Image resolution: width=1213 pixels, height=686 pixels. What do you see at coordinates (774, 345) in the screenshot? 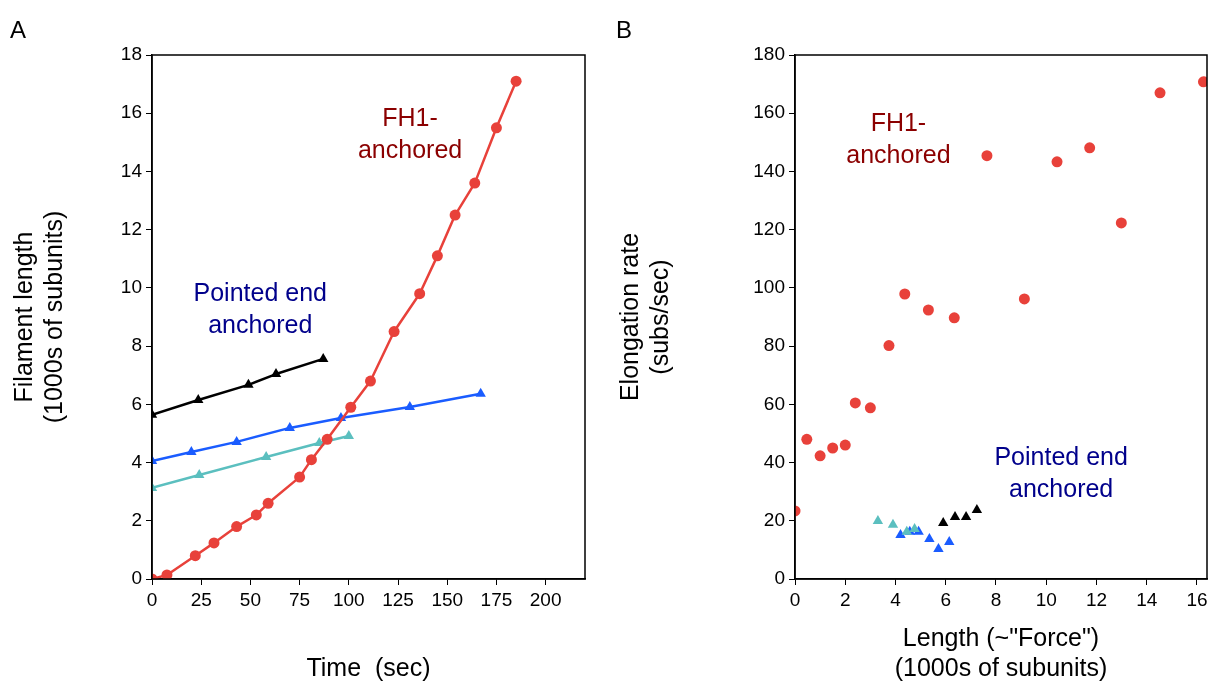
I see `y-tick-label: 80` at bounding box center [774, 345].